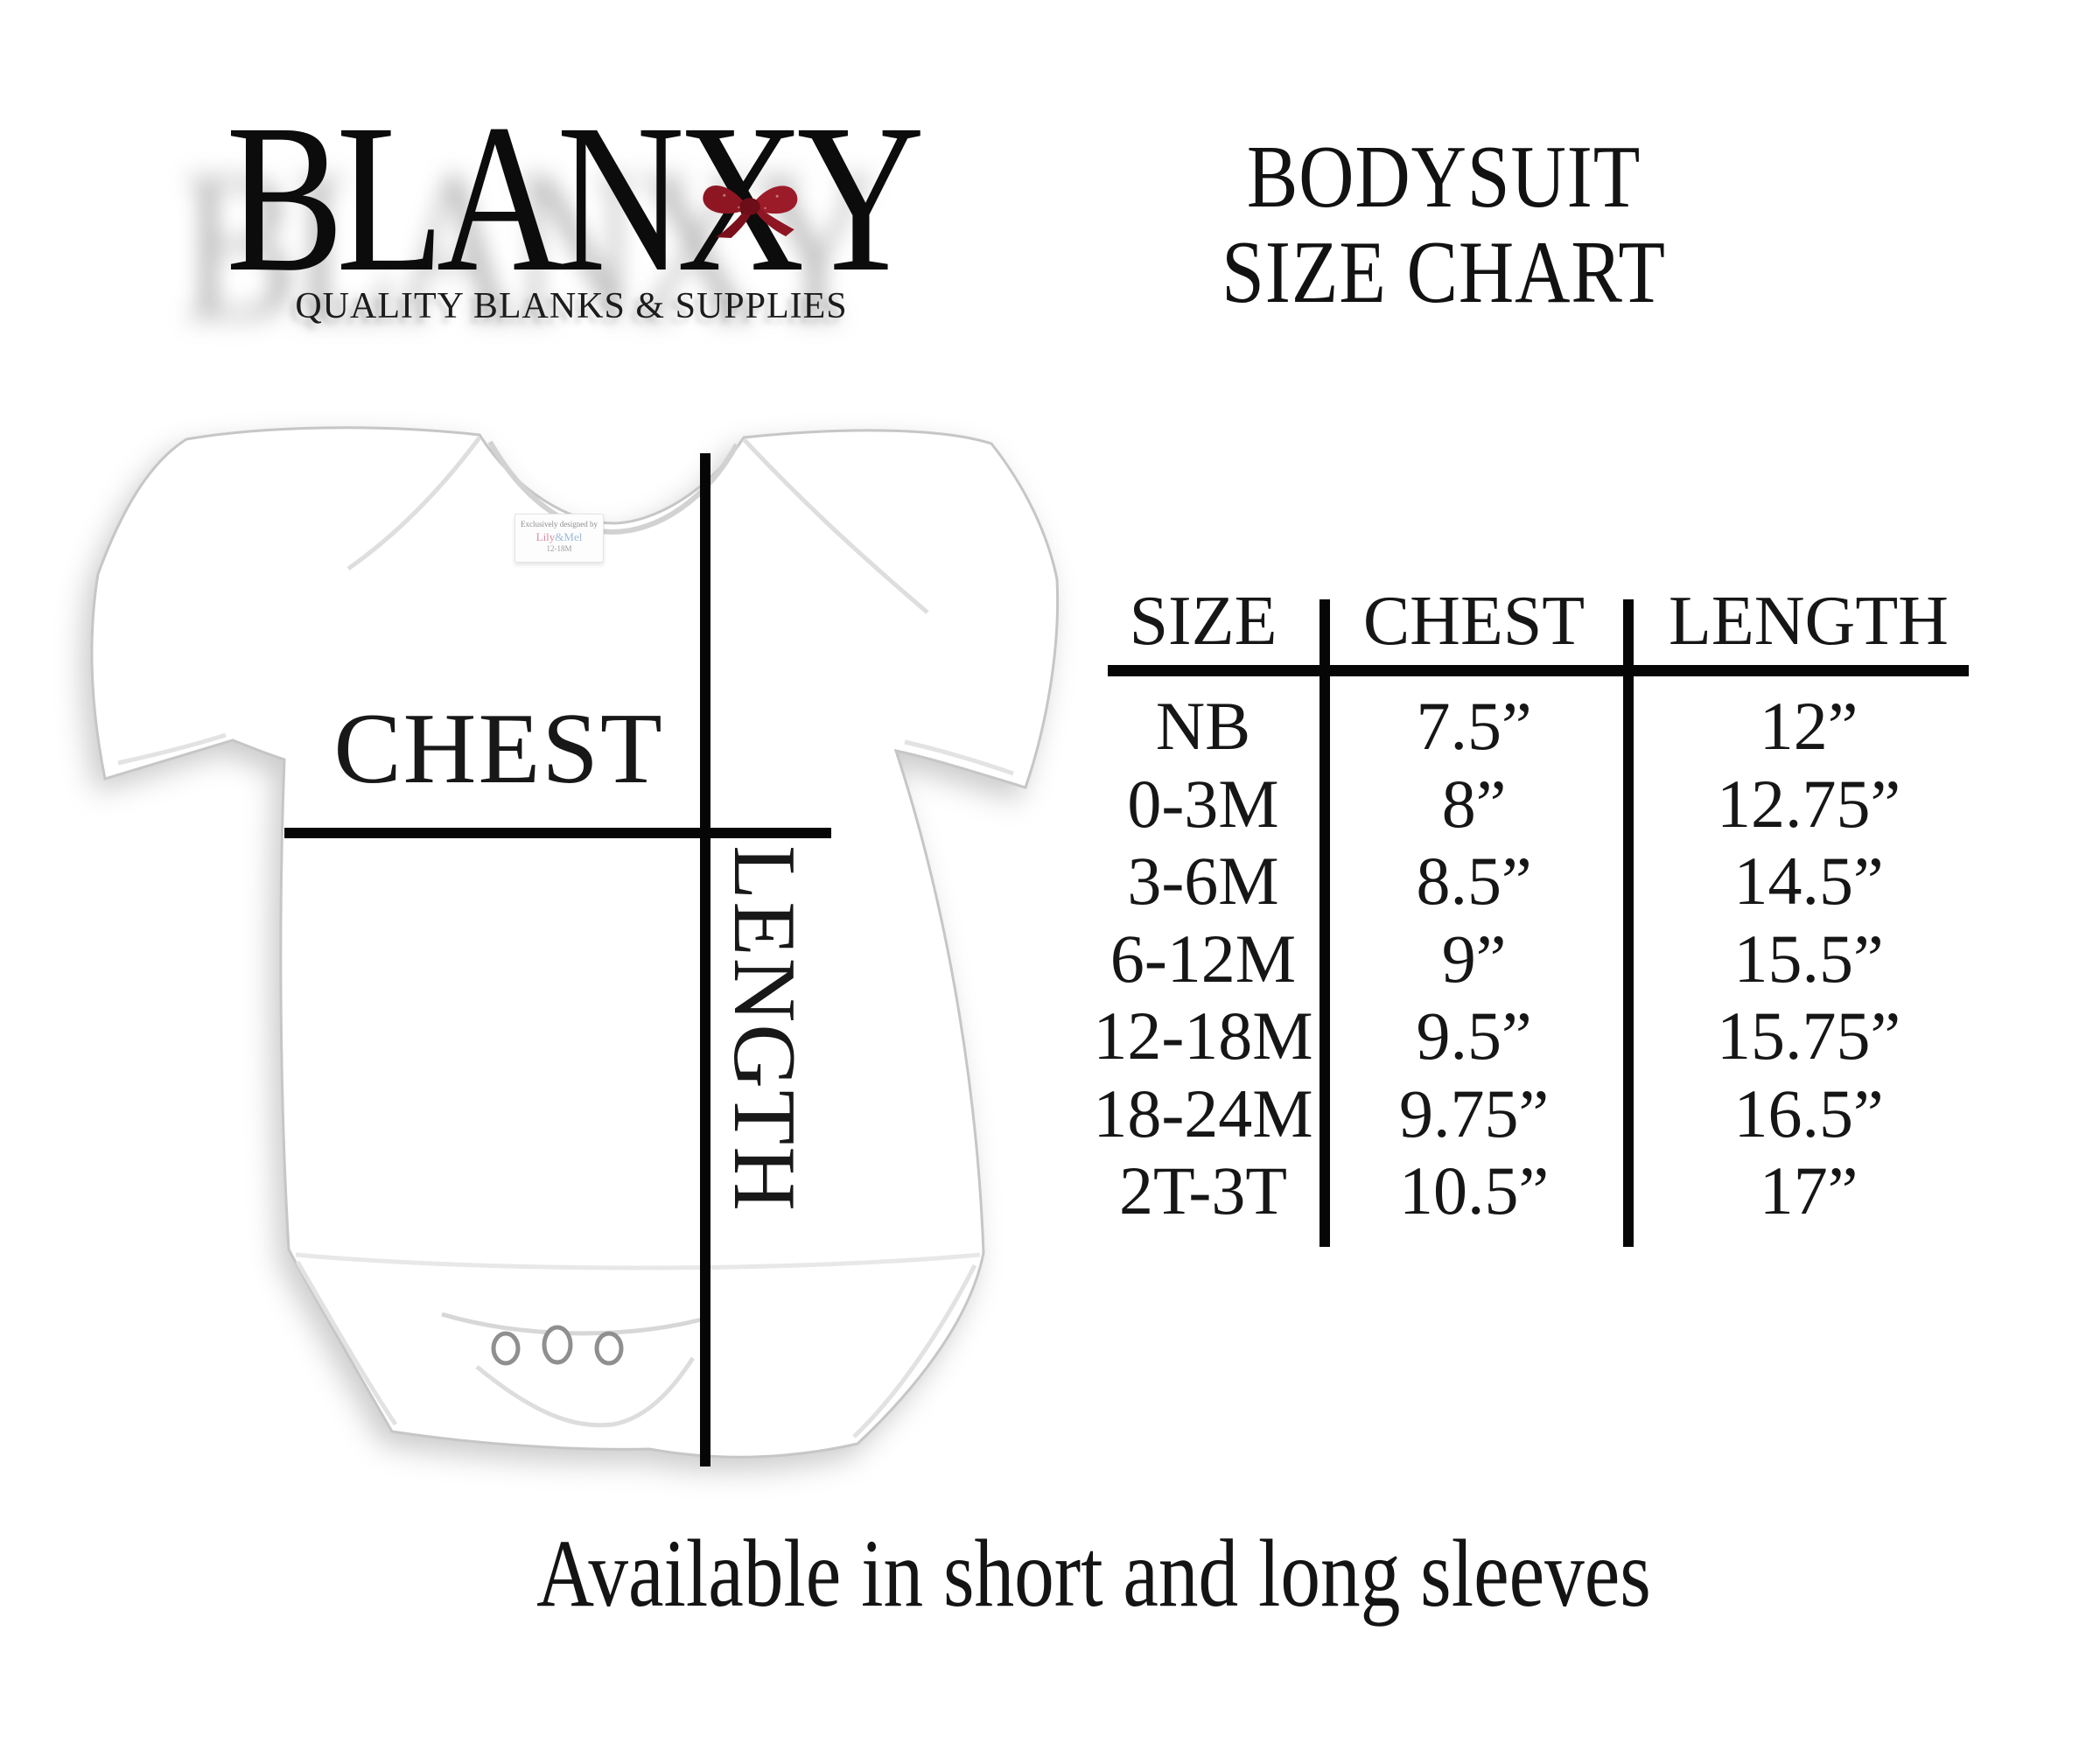 This screenshot has height=1750, width=2100. What do you see at coordinates (959, 757) in the screenshot?
I see `right-sleeve-hem` at bounding box center [959, 757].